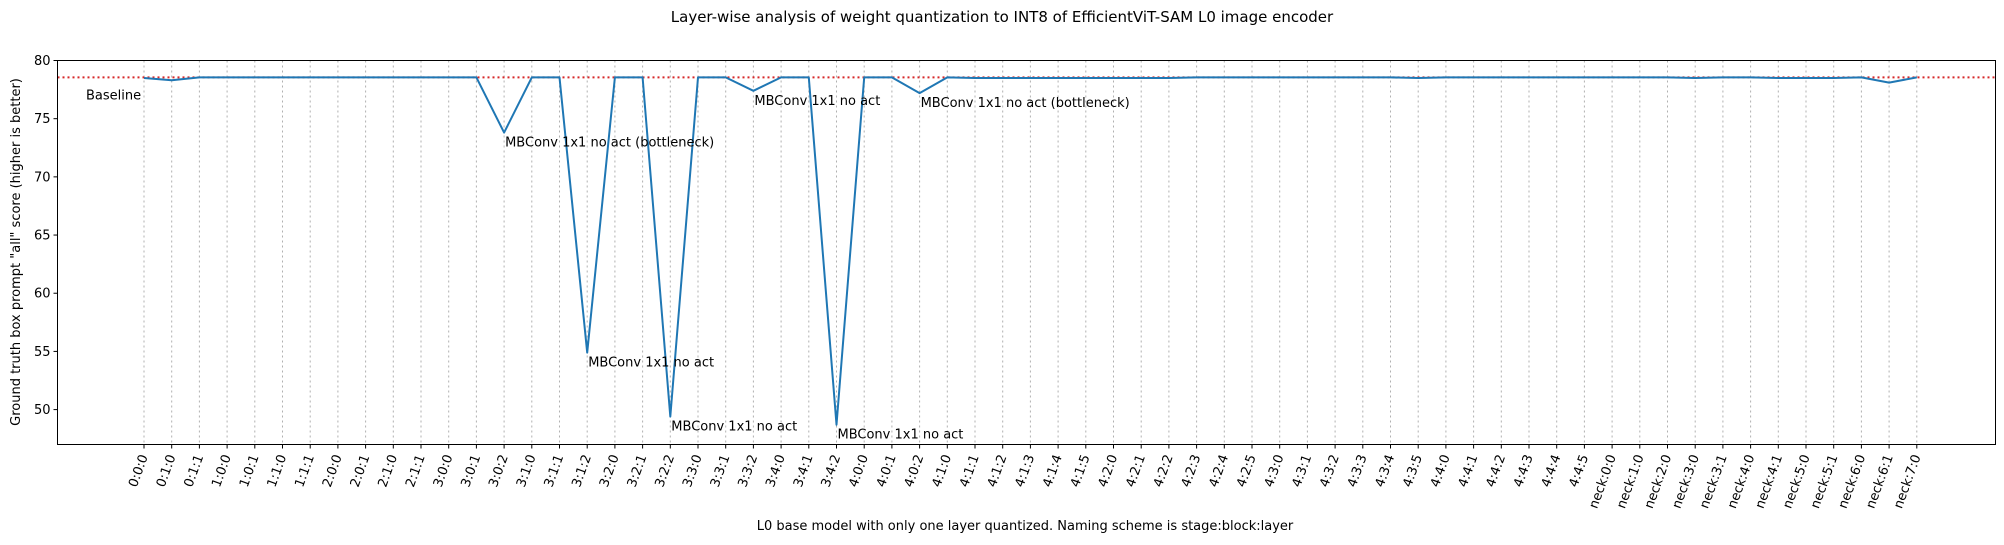 The height and width of the screenshot is (545, 2004). What do you see at coordinates (749, 471) in the screenshot?
I see `x-tick-label: 3:3:2` at bounding box center [749, 471].